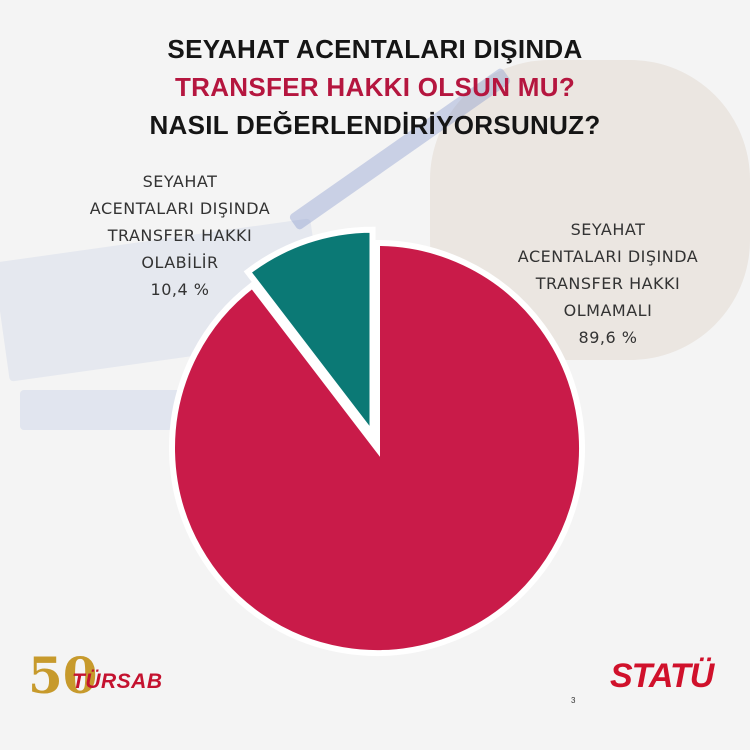 Image resolution: width=750 pixels, height=750 pixels. What do you see at coordinates (180, 289) in the screenshot?
I see `label-value: 10,4 %` at bounding box center [180, 289].